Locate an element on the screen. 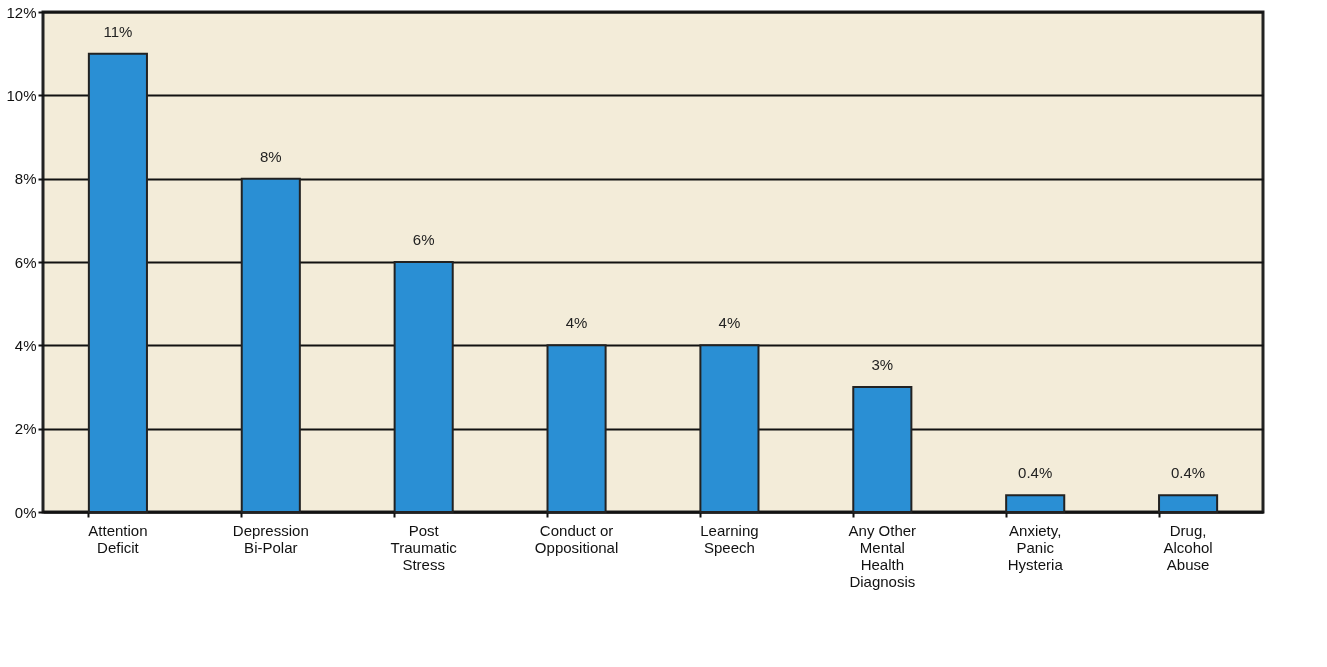  y-tick-label: 10% is located at coordinates (21, 95).